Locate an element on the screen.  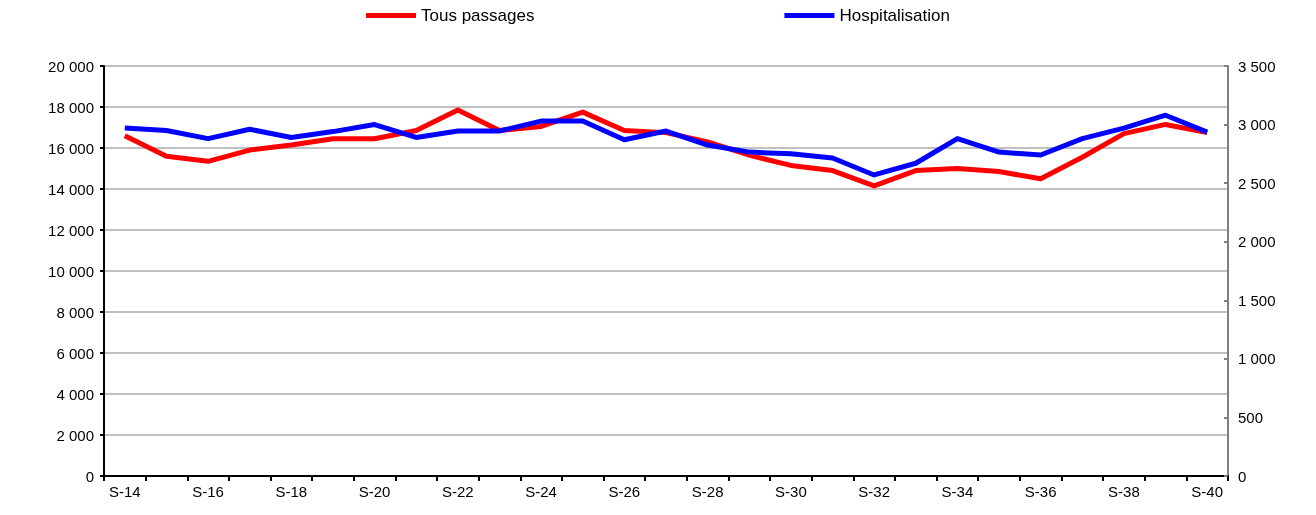
y-tick-label: 18 000 is located at coordinates (71, 107).